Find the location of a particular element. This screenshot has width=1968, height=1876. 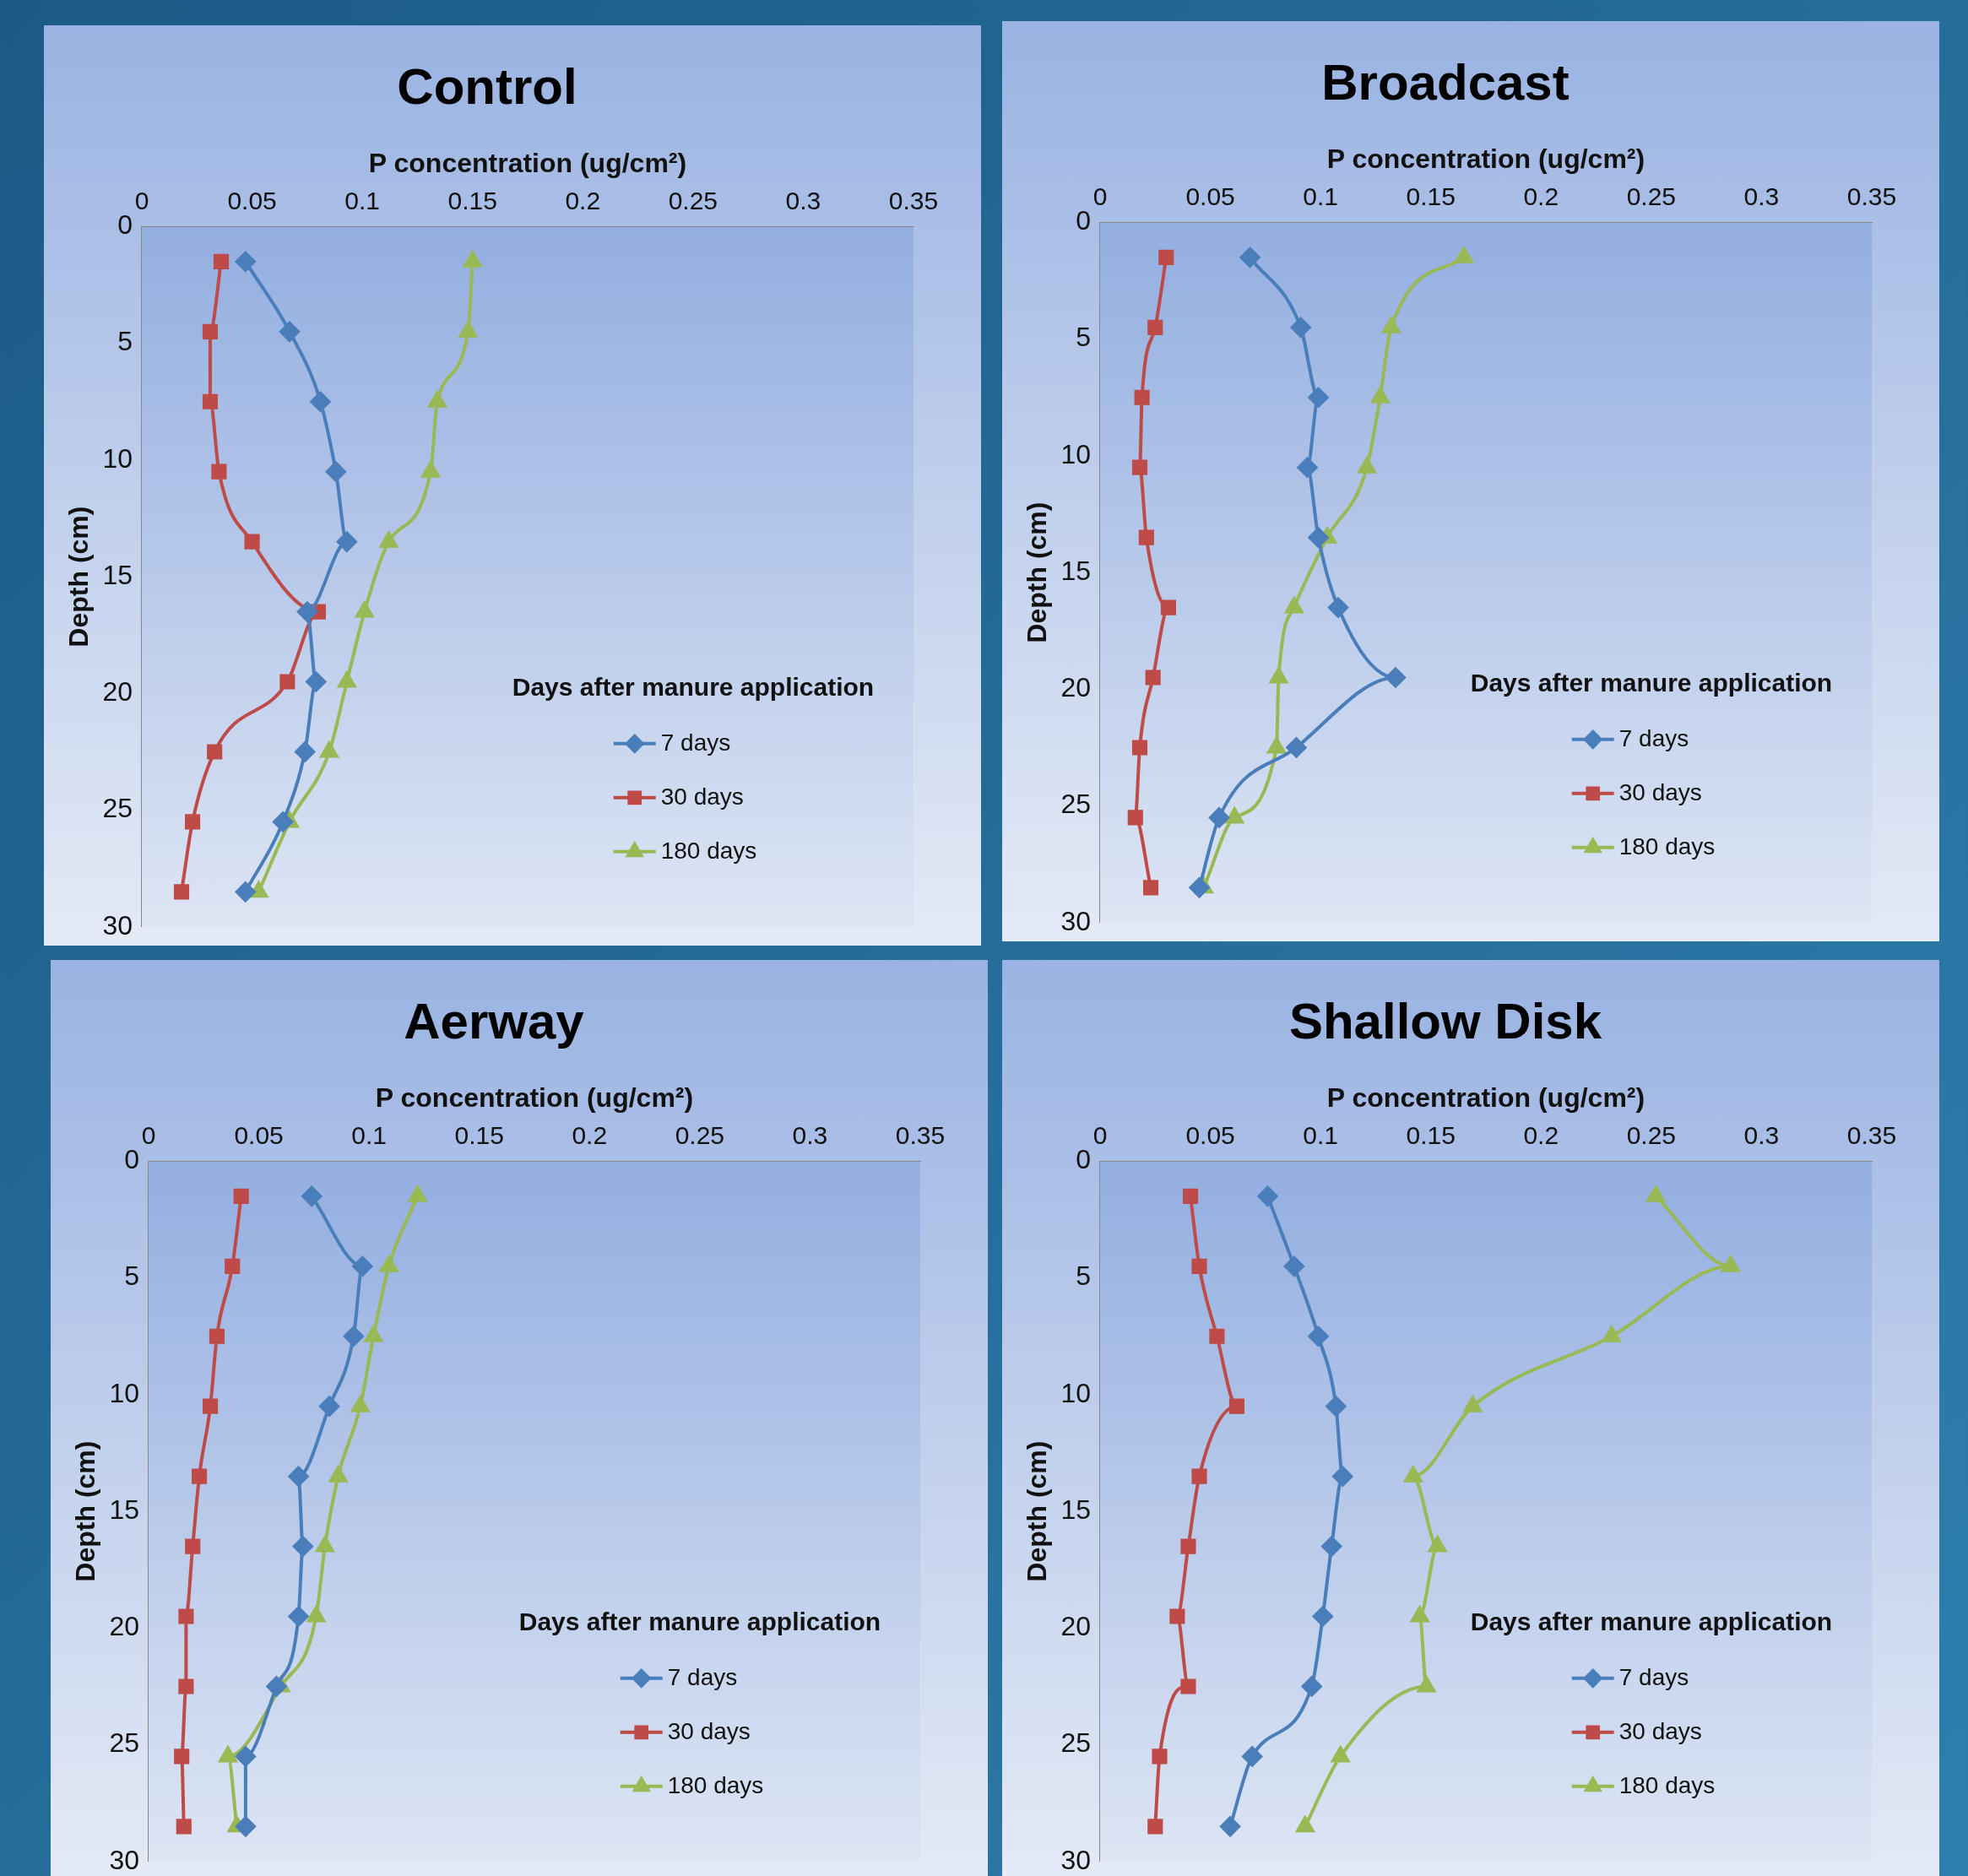

chart-title: Control is located at coordinates (487, 86).